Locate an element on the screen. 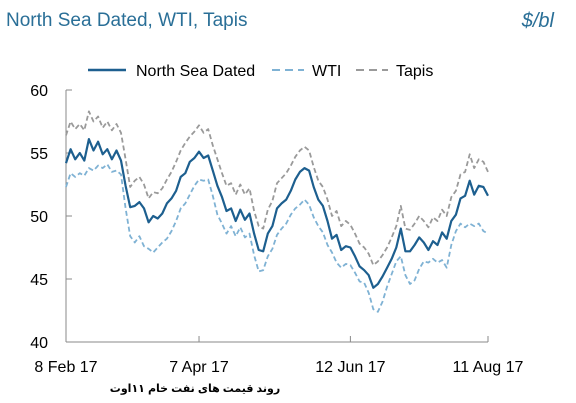  y-tick-label: 55 is located at coordinates (39, 154).